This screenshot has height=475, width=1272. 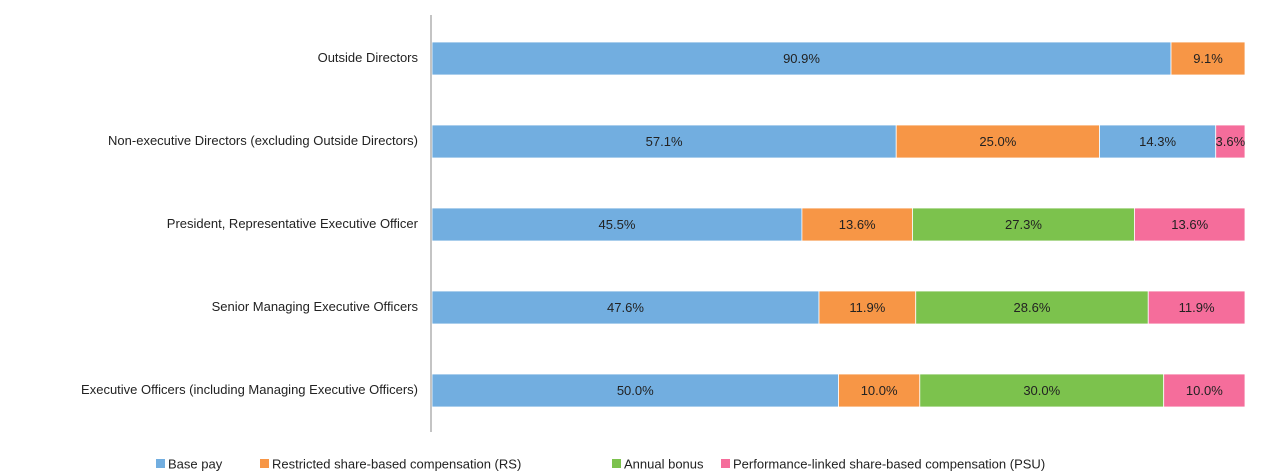 What do you see at coordinates (315, 306) in the screenshot?
I see `category-label: Senior Managing Executive Officers` at bounding box center [315, 306].